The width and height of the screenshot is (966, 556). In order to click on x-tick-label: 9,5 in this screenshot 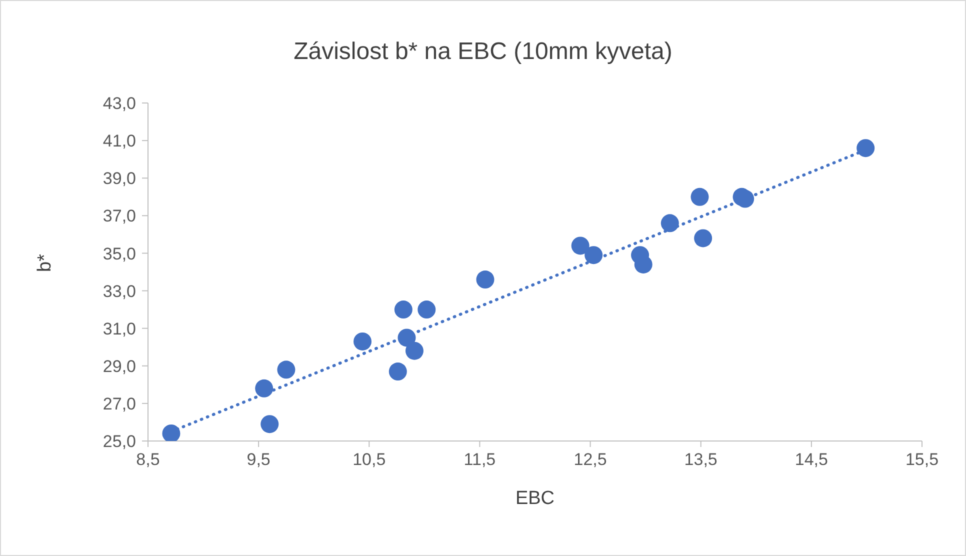, I will do `click(258, 460)`.